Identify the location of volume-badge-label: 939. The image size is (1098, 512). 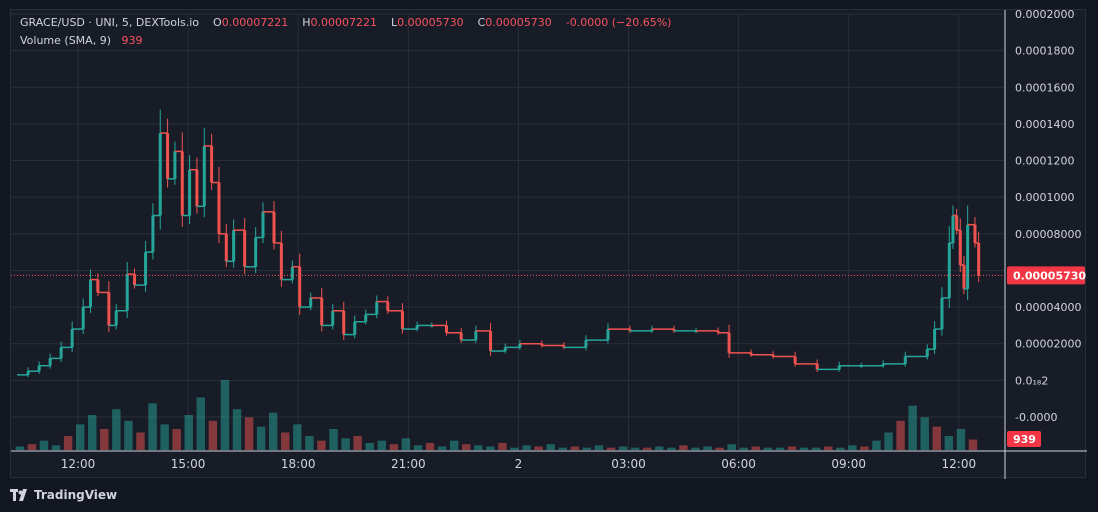
(1024, 439).